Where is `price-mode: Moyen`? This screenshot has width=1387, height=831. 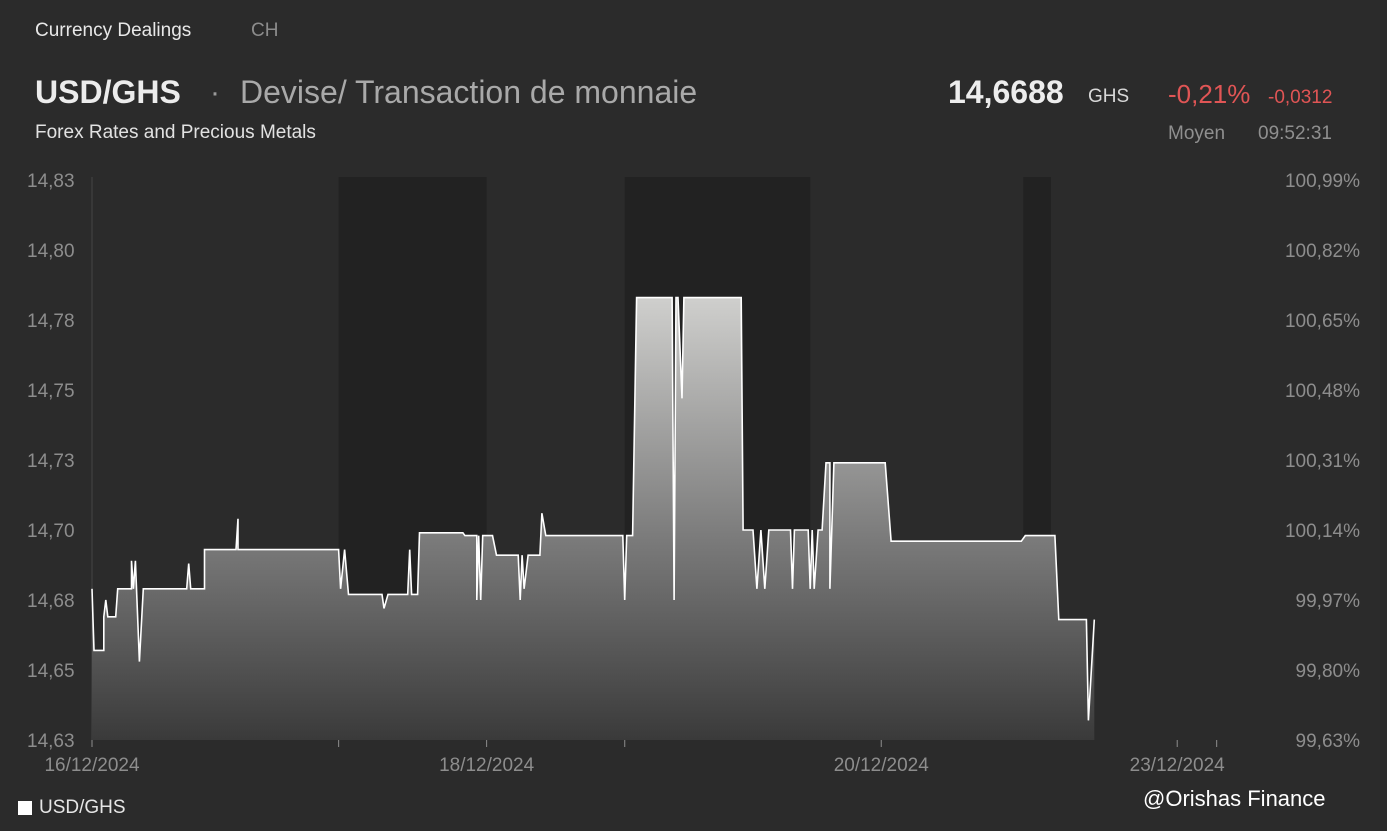 price-mode: Moyen is located at coordinates (1197, 133).